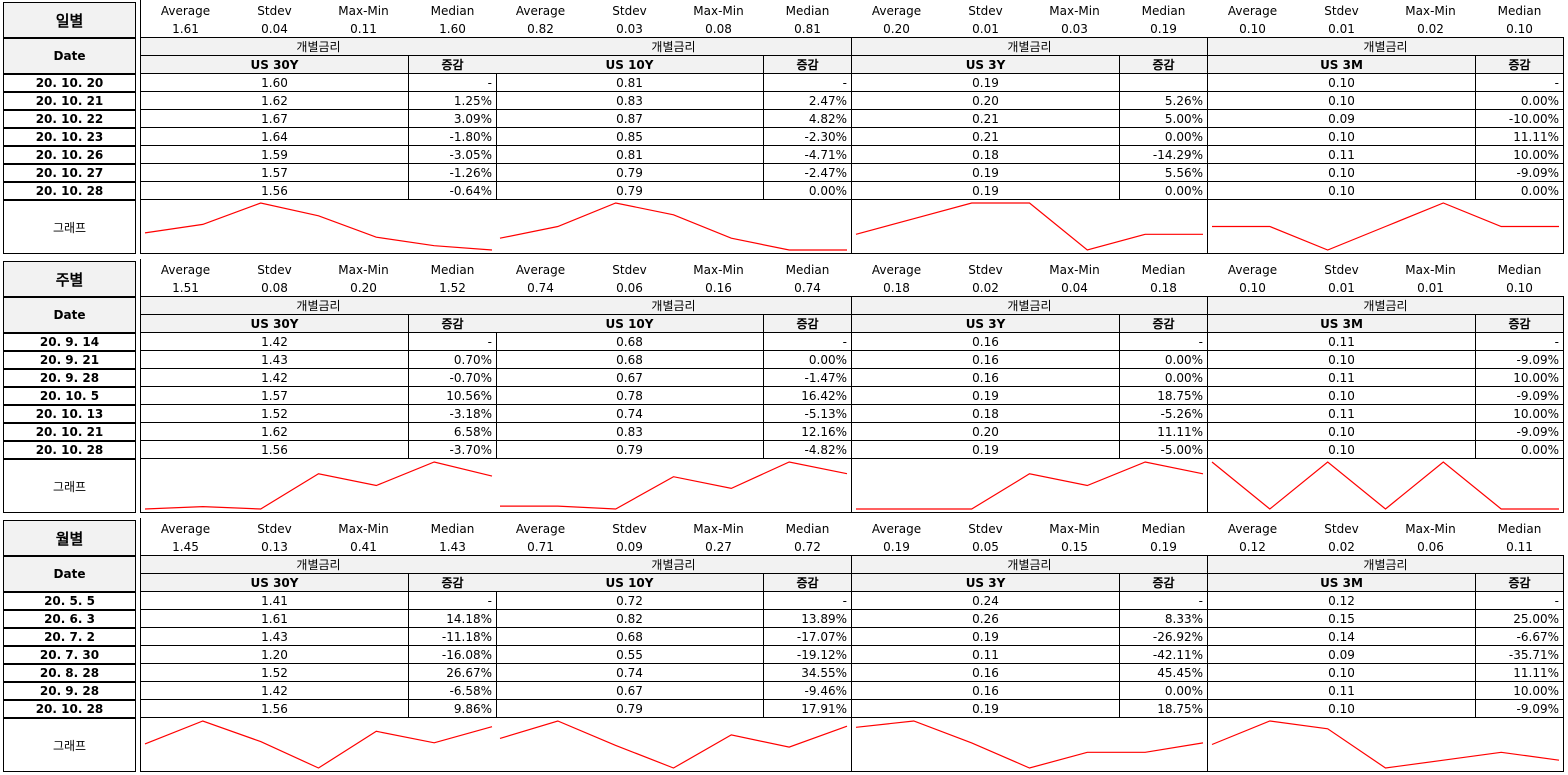 The width and height of the screenshot is (1568, 775). What do you see at coordinates (69, 450) in the screenshot?
I see `date-cell: 20. 10. 28` at bounding box center [69, 450].